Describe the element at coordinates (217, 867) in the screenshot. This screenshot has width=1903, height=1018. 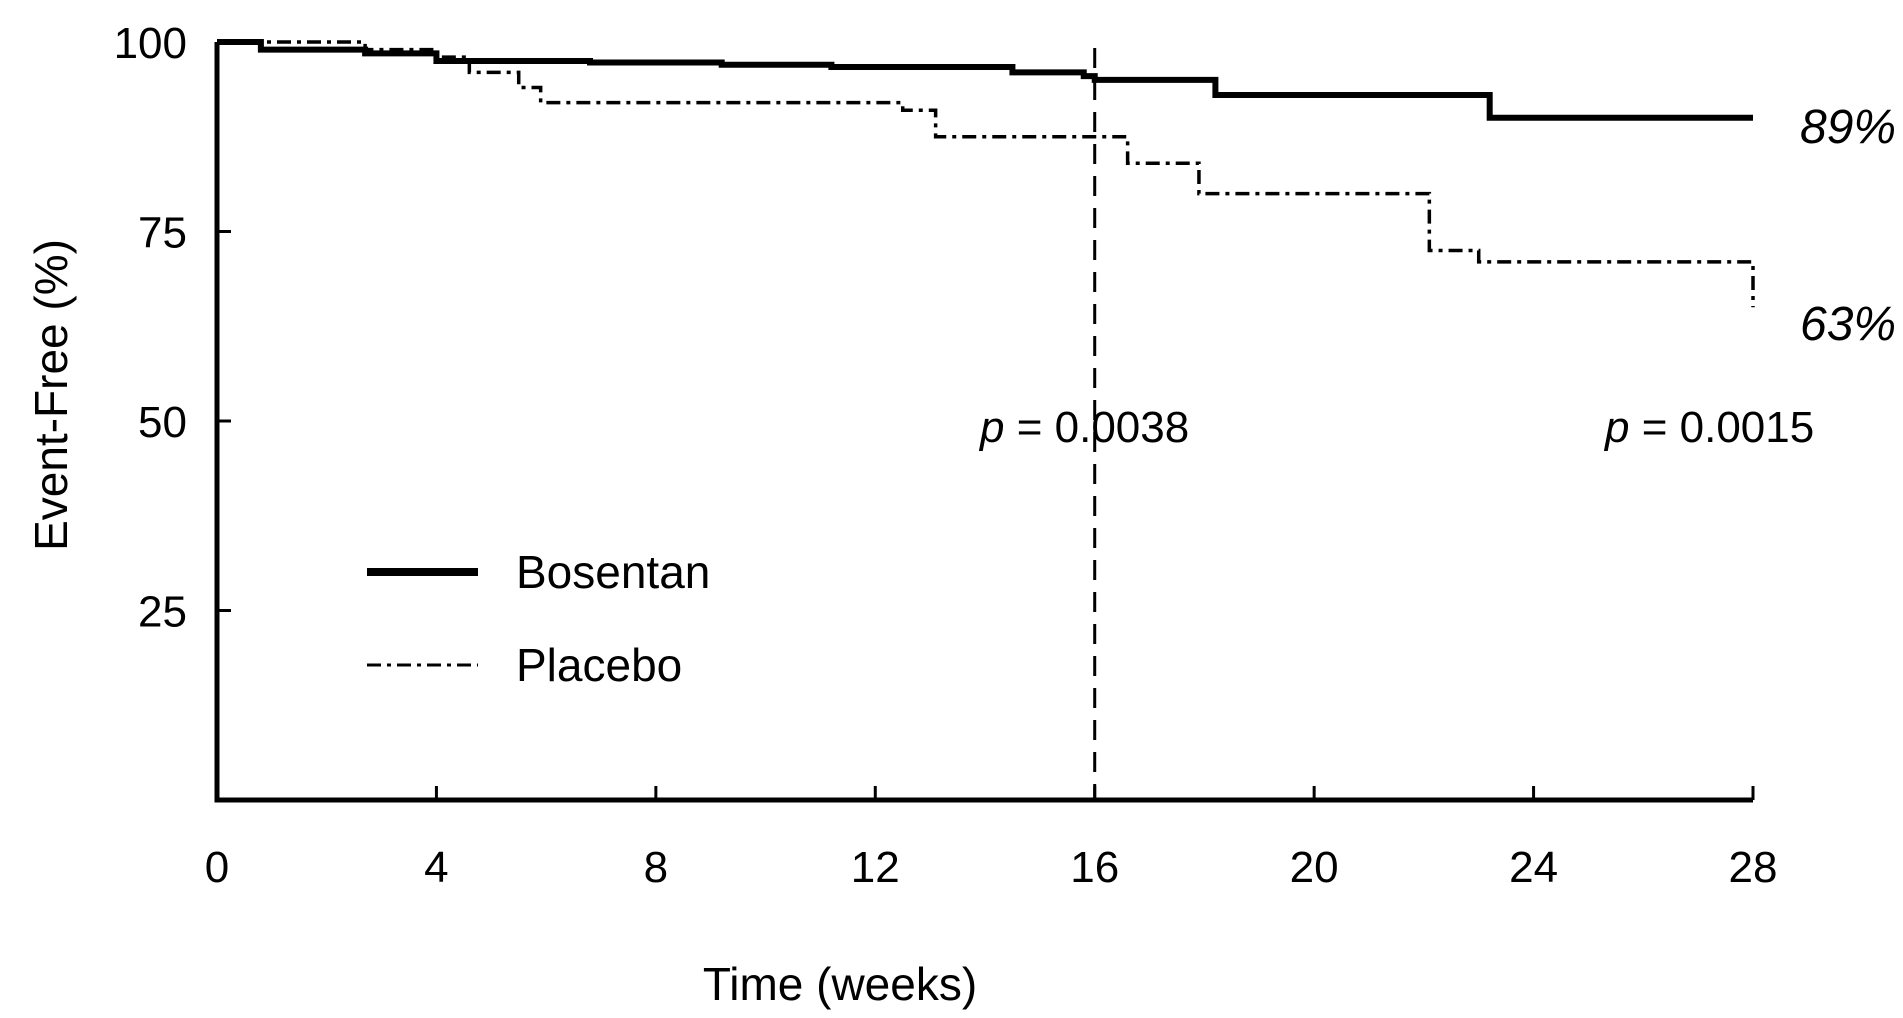
I see `x-tick-label-0: 0` at that location.